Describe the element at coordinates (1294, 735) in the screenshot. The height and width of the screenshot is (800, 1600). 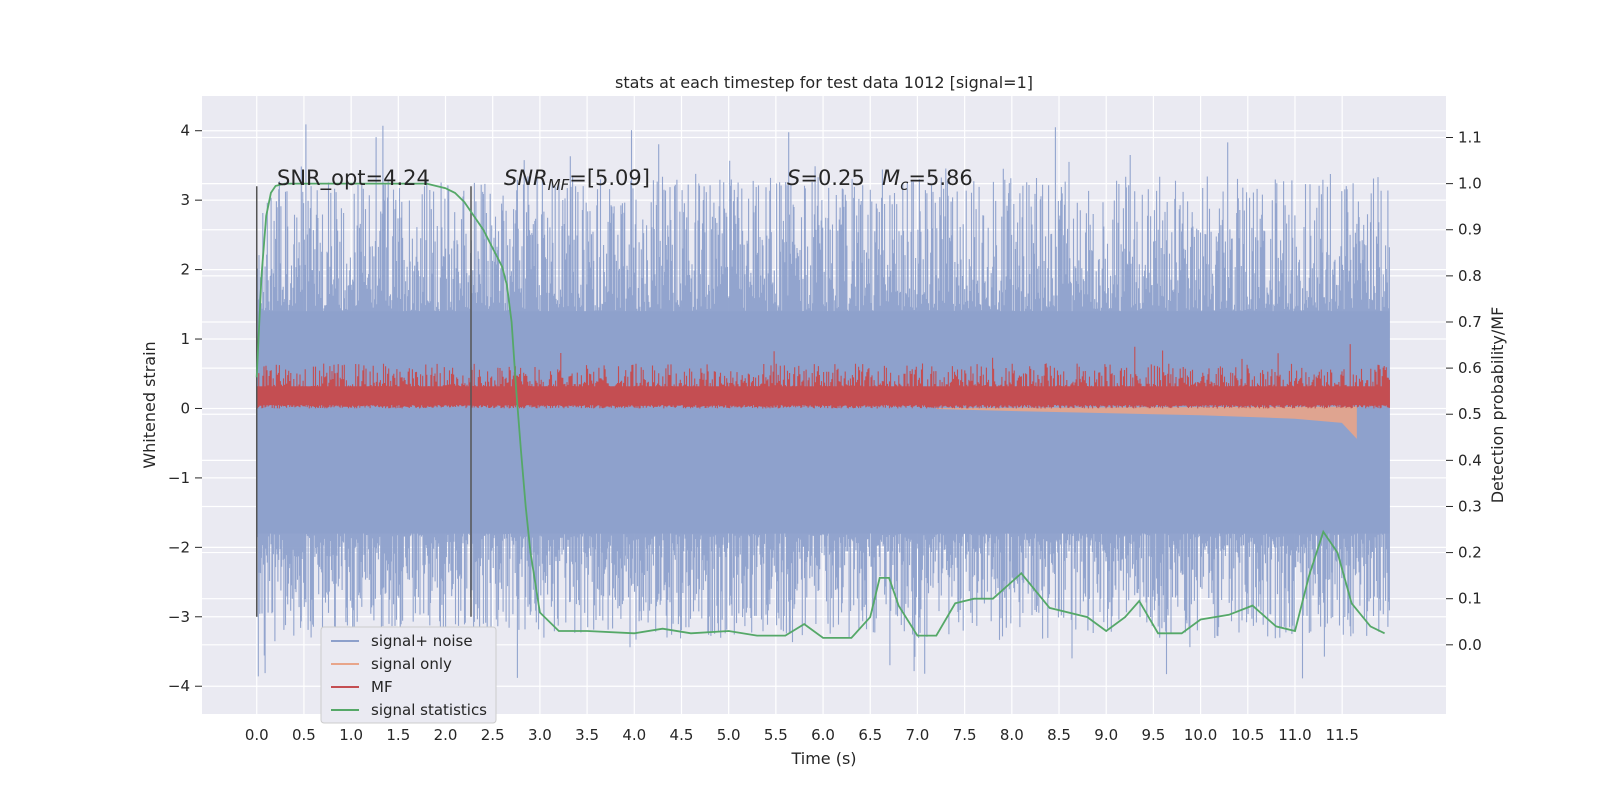
I see `x-tick-label: 11.0` at that location.